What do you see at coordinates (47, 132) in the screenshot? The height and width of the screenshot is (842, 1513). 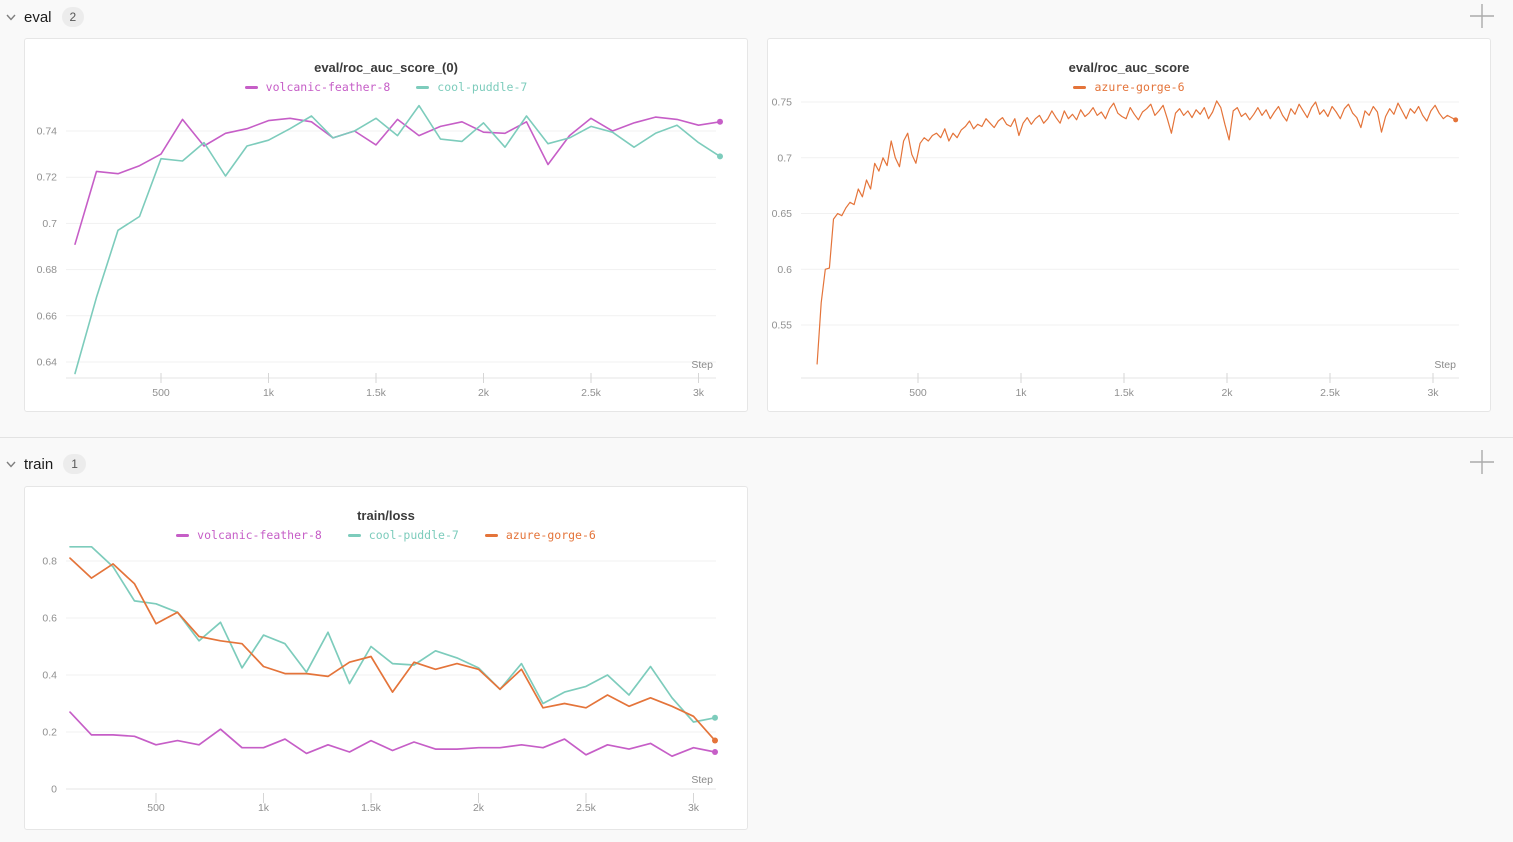 I see `y-tick-label: 0.74` at bounding box center [47, 132].